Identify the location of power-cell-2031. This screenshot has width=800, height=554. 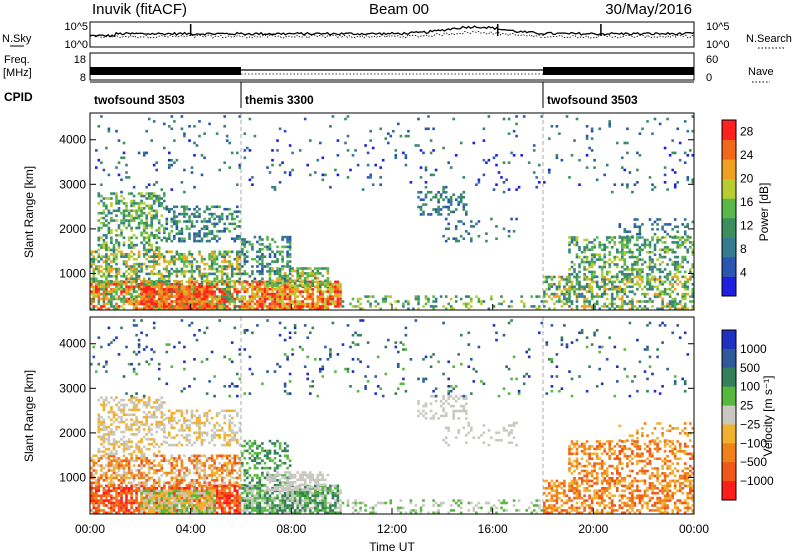
(328, 301).